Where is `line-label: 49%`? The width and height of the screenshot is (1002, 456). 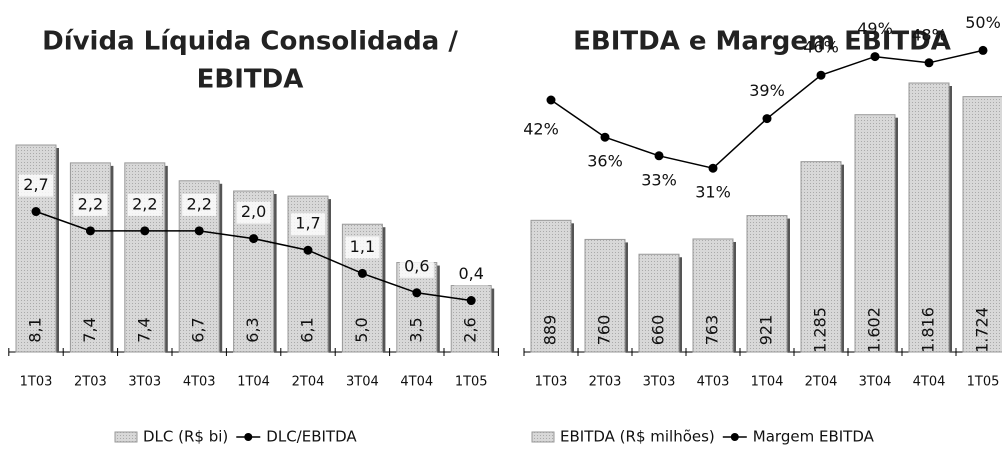
line-label: 49% is located at coordinates (875, 28).